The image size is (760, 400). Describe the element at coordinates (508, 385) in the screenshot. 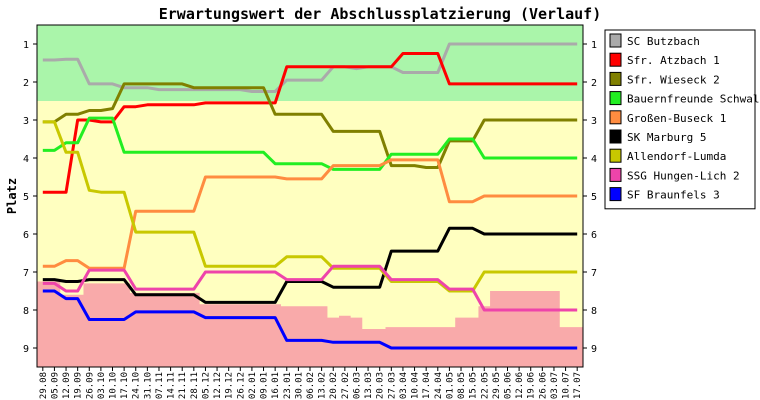

I see `x-tick-label: 05.06` at that location.